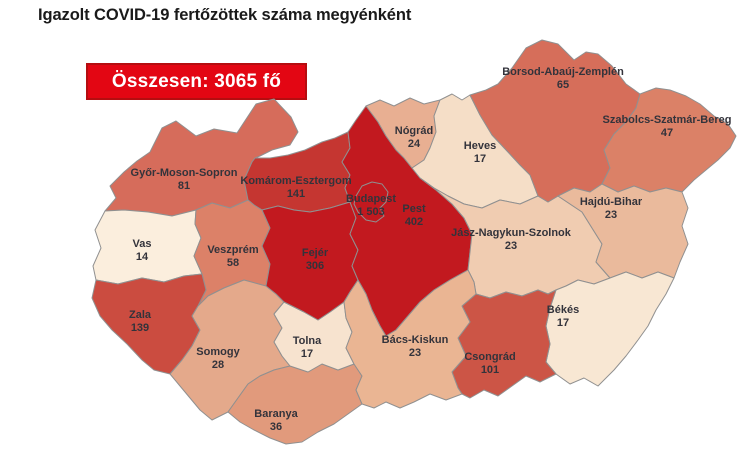  I want to click on county-bekes, so click(610, 329).